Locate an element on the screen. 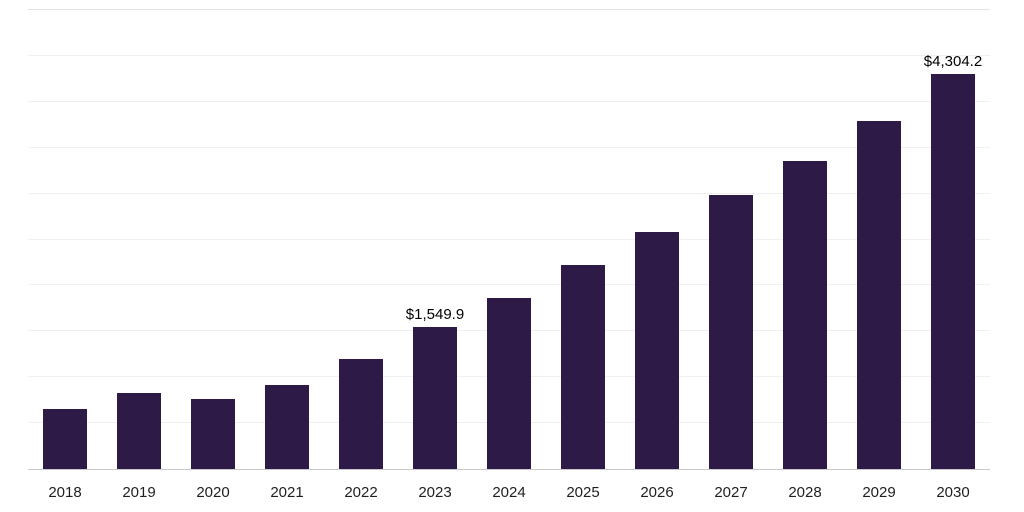 Image resolution: width=1024 pixels, height=512 pixels. bar-2019 is located at coordinates (139, 430).